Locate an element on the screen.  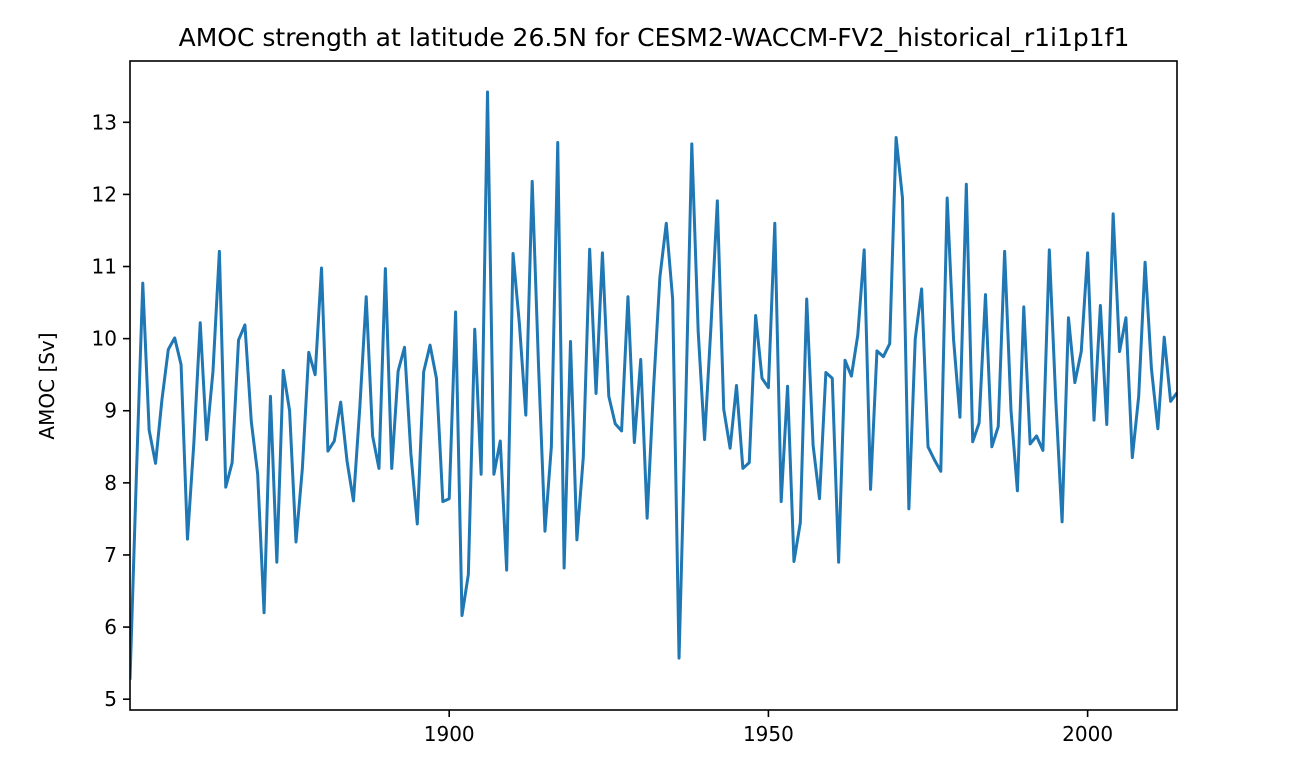
y-tick-label: 7 is located at coordinates (110, 555).